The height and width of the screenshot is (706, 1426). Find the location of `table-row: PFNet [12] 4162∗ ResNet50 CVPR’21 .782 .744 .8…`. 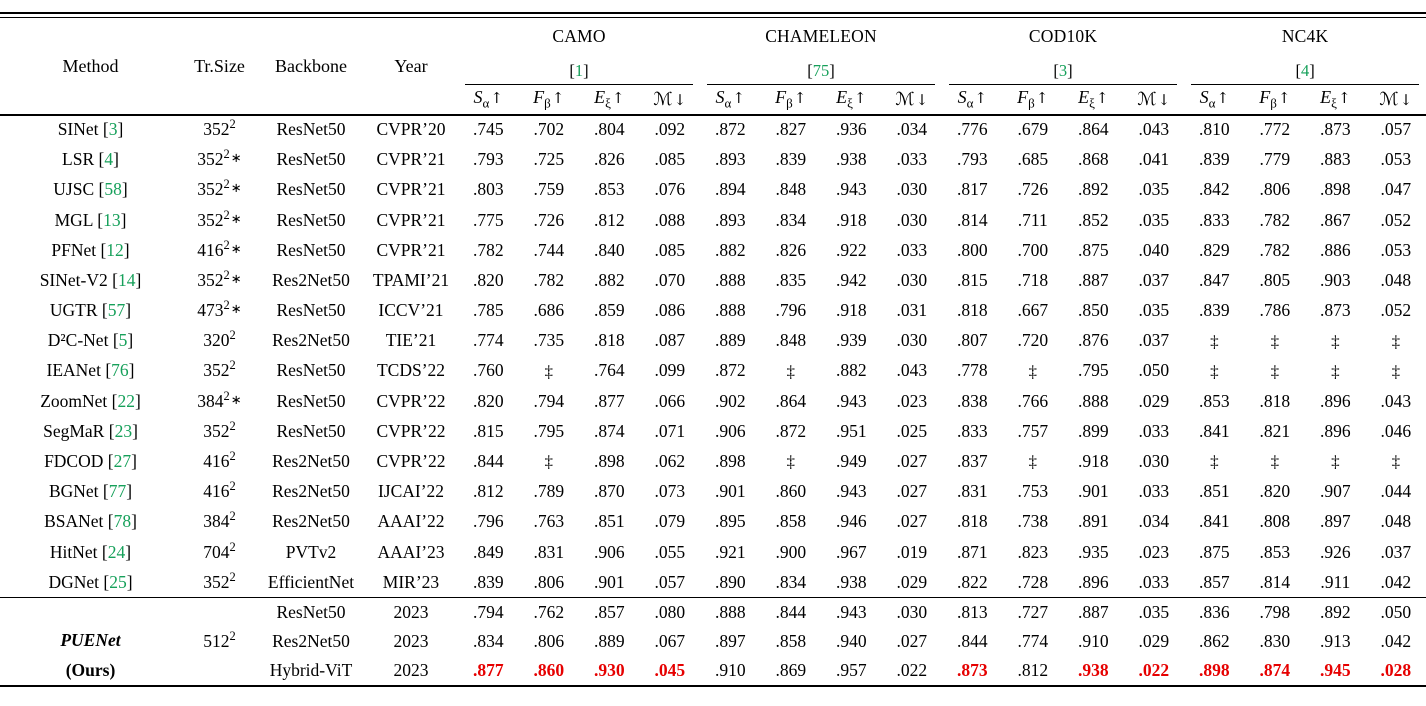

table-row: PFNet [12] 4162∗ ResNet50 CVPR’21 .782 .744 .8… is located at coordinates (713, 250).